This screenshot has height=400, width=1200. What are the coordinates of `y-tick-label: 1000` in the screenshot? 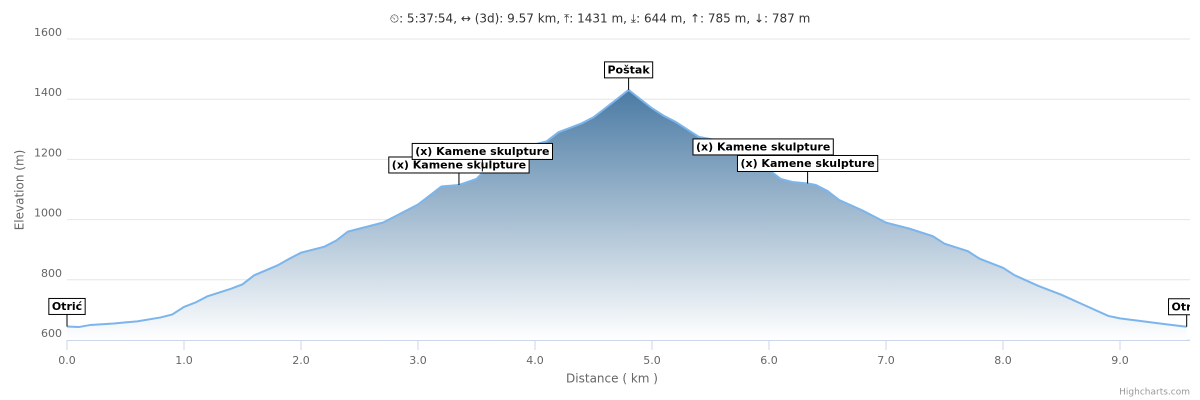 It's located at (48, 213).